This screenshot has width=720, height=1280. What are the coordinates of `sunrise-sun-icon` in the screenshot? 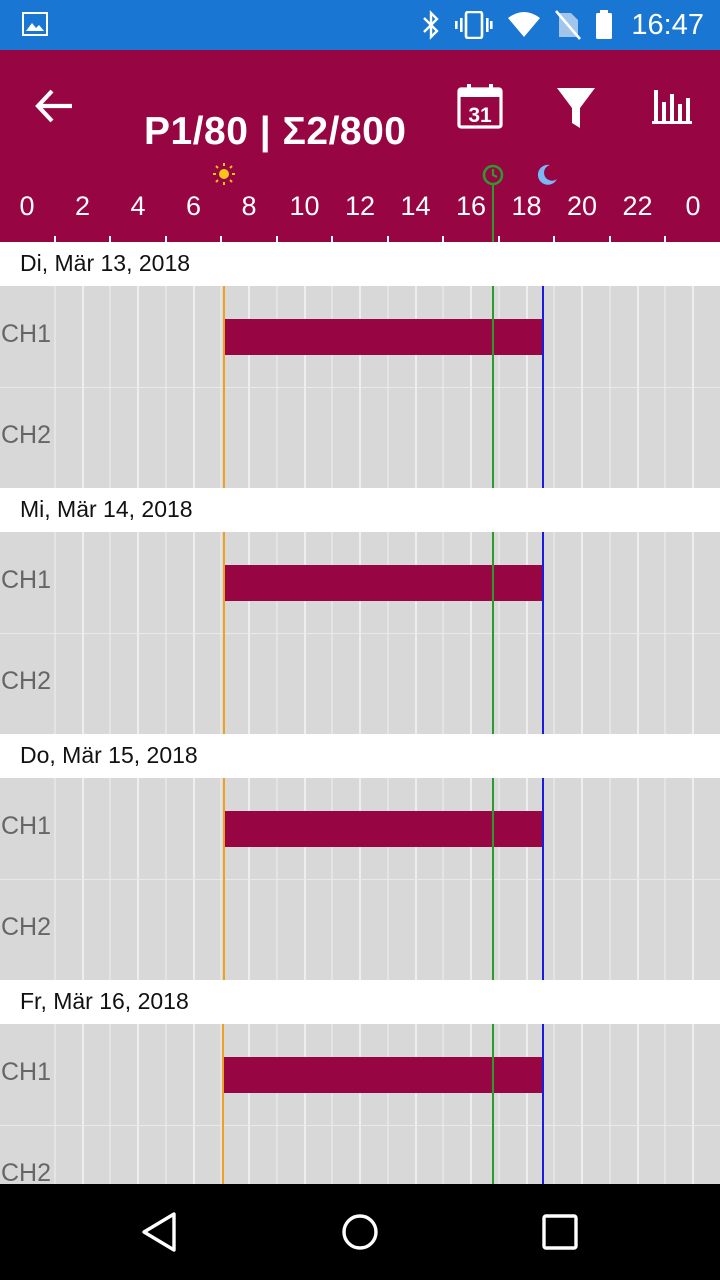 It's located at (224, 174).